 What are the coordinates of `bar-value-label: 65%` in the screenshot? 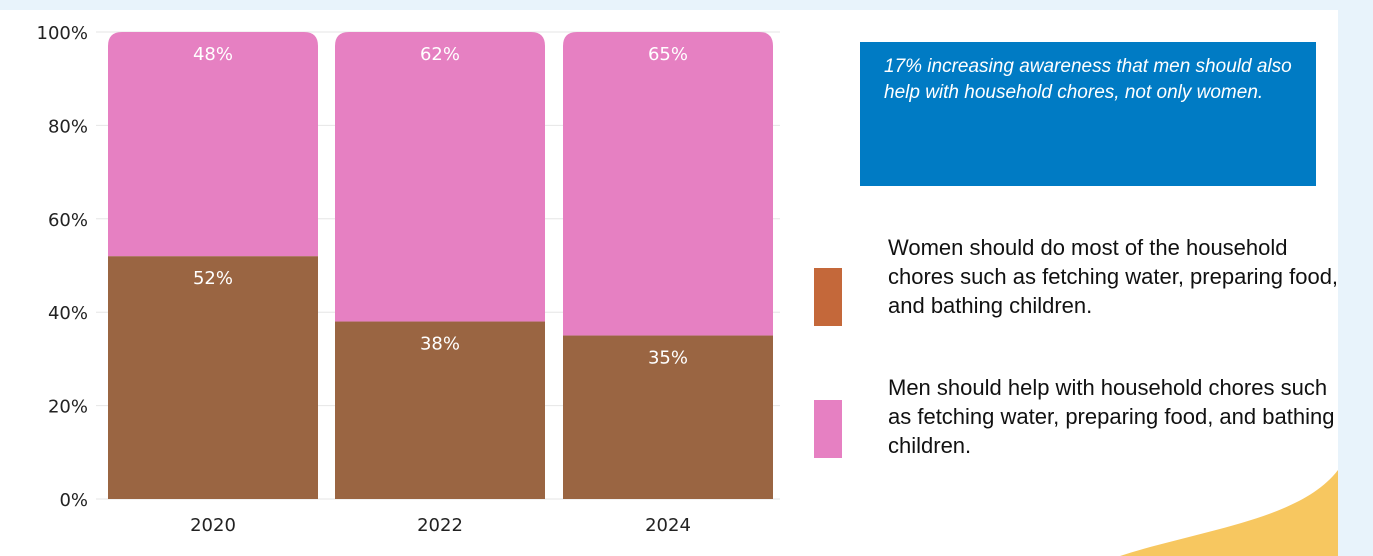 It's located at (668, 54).